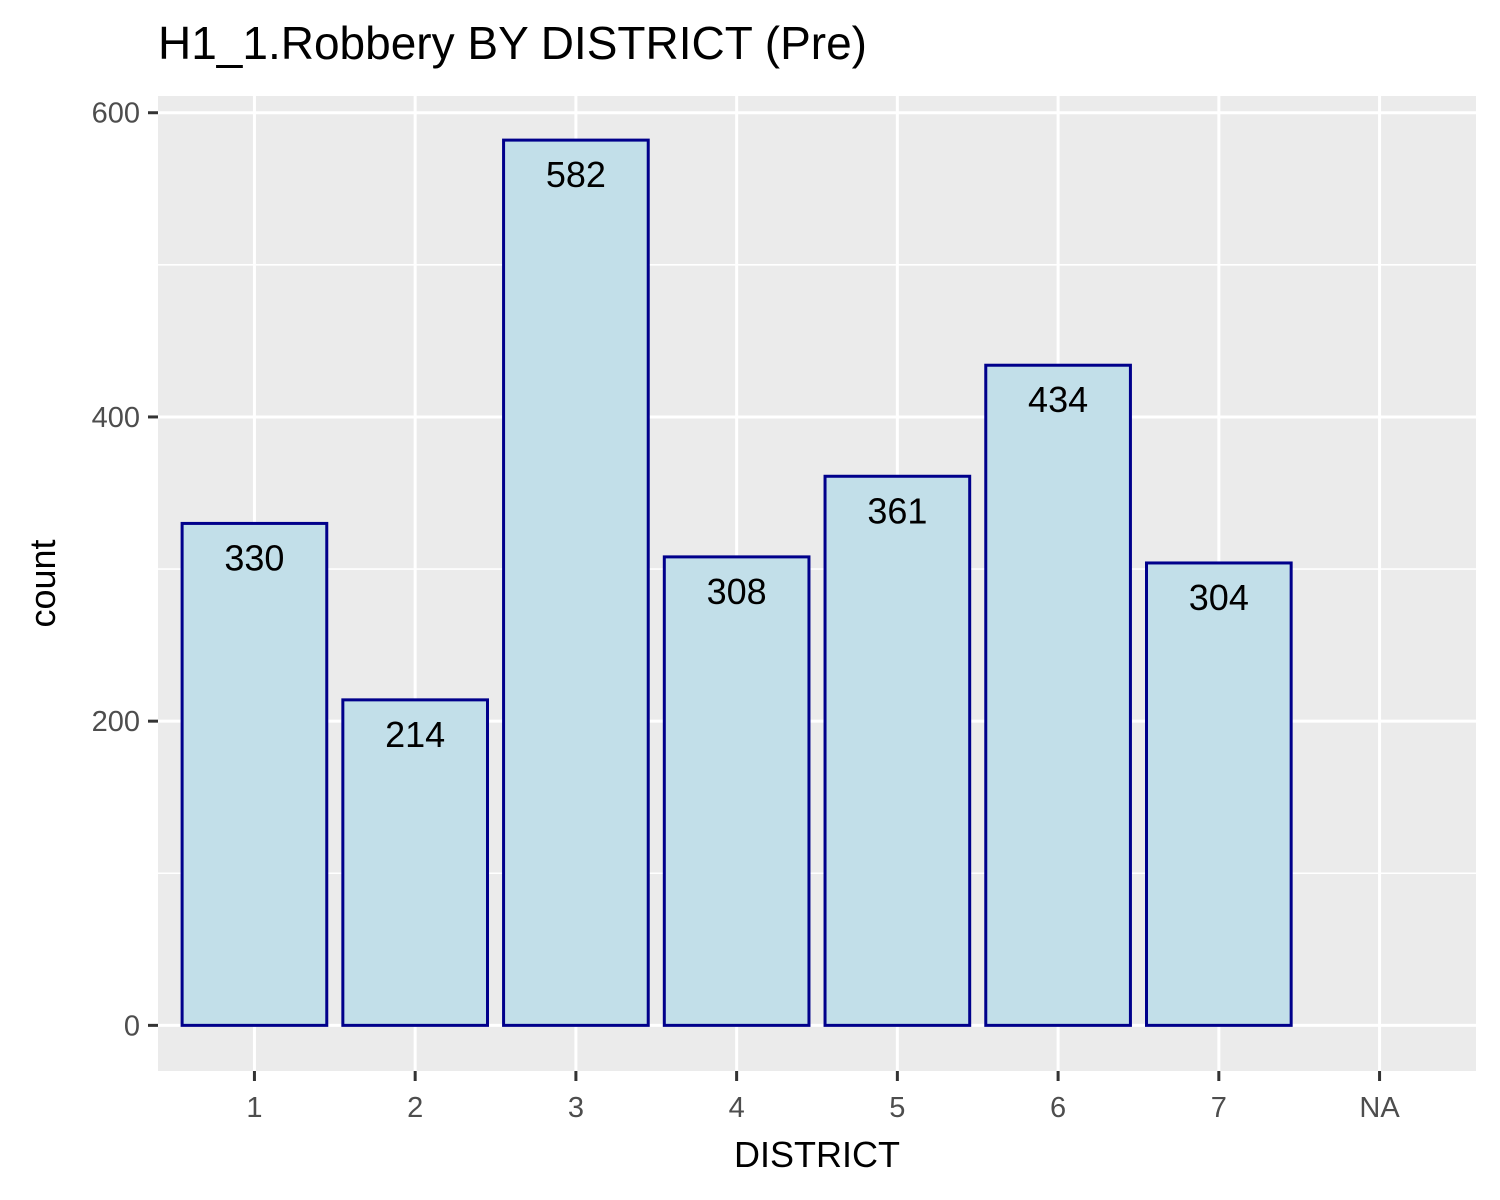 The width and height of the screenshot is (1500, 1200). What do you see at coordinates (116, 722) in the screenshot?
I see `y-tick-label: 200` at bounding box center [116, 722].